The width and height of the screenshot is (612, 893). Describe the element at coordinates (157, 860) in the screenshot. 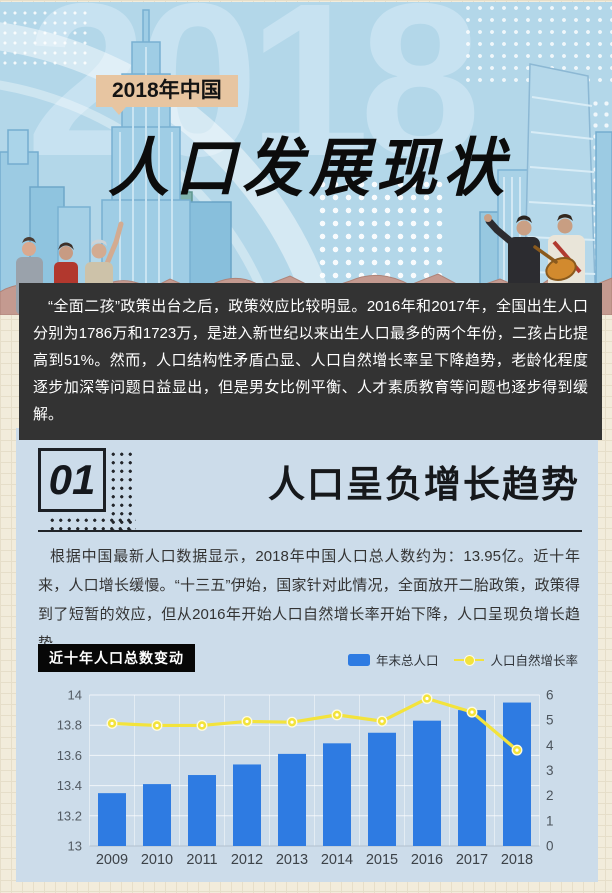

I see `svg-text: 2010` at that location.